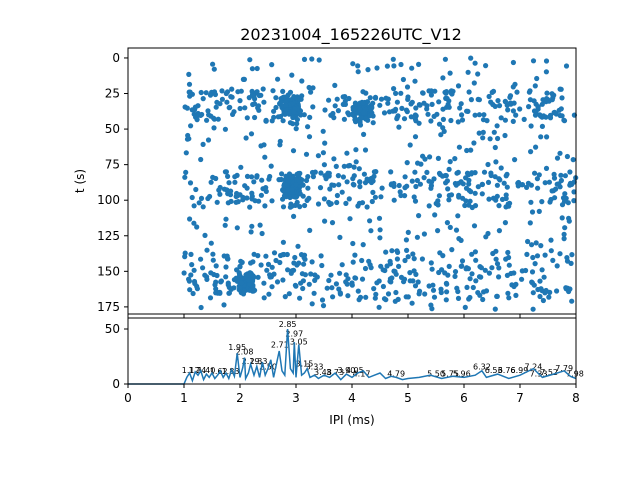  What do you see at coordinates (112, 94) in the screenshot?
I see `y-tick-label: 25` at bounding box center [112, 94].